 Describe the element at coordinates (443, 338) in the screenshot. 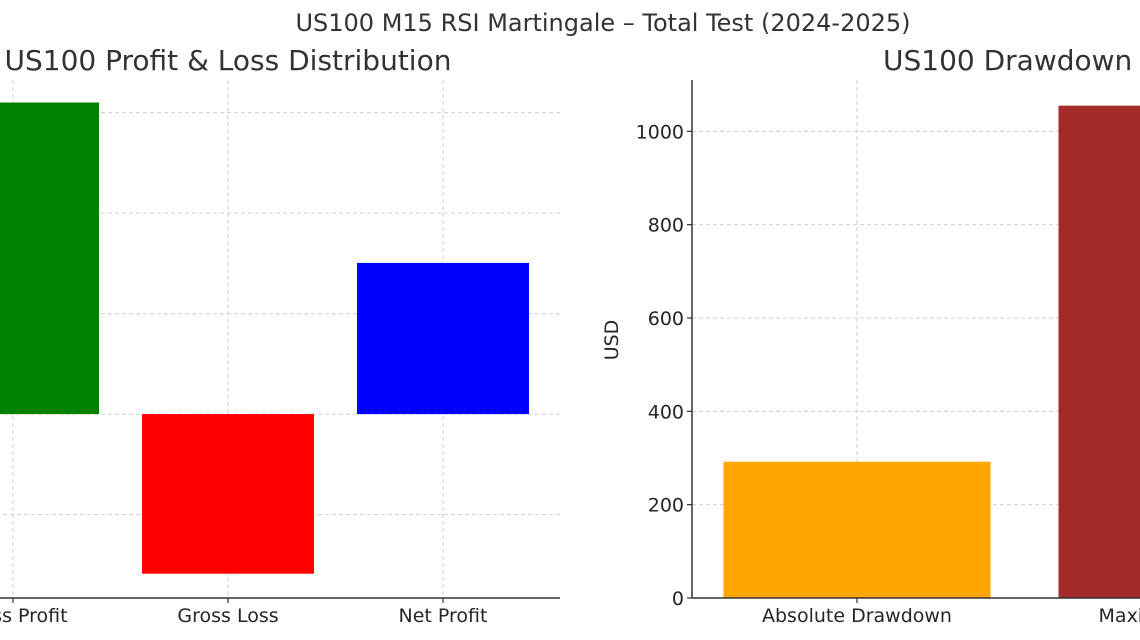

I see `bar-net-profit` at that location.